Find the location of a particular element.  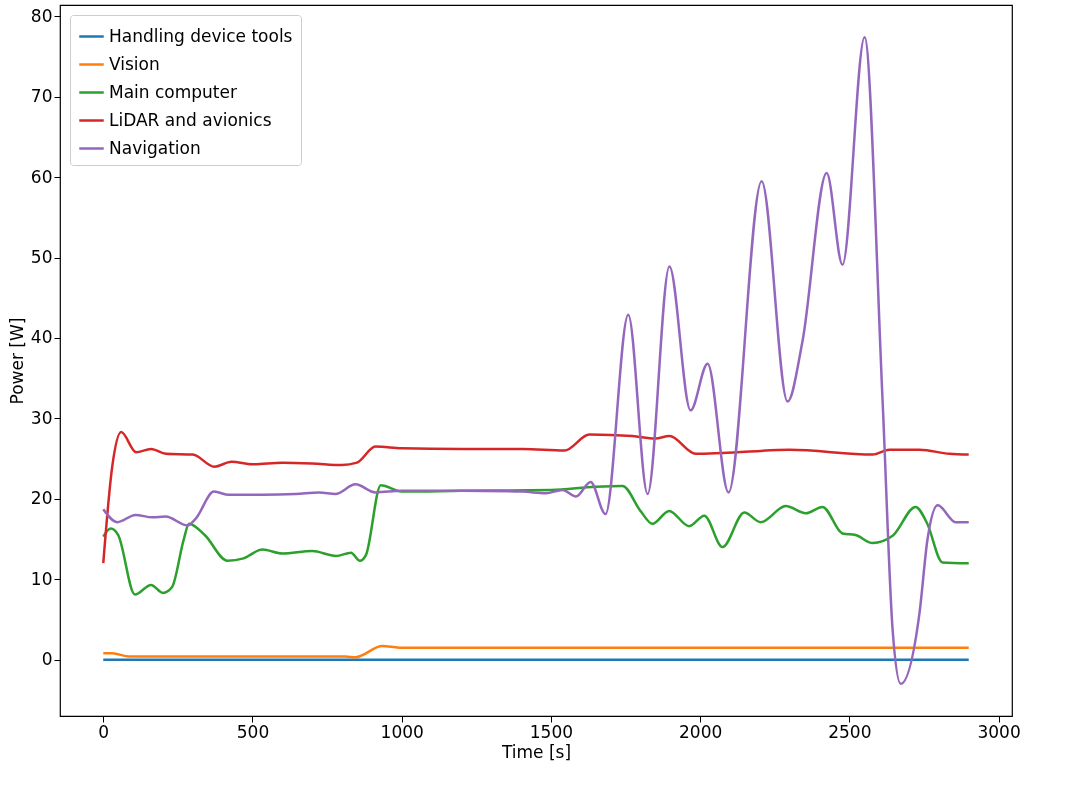

x-axis-title: Time [s] is located at coordinates (536, 751).